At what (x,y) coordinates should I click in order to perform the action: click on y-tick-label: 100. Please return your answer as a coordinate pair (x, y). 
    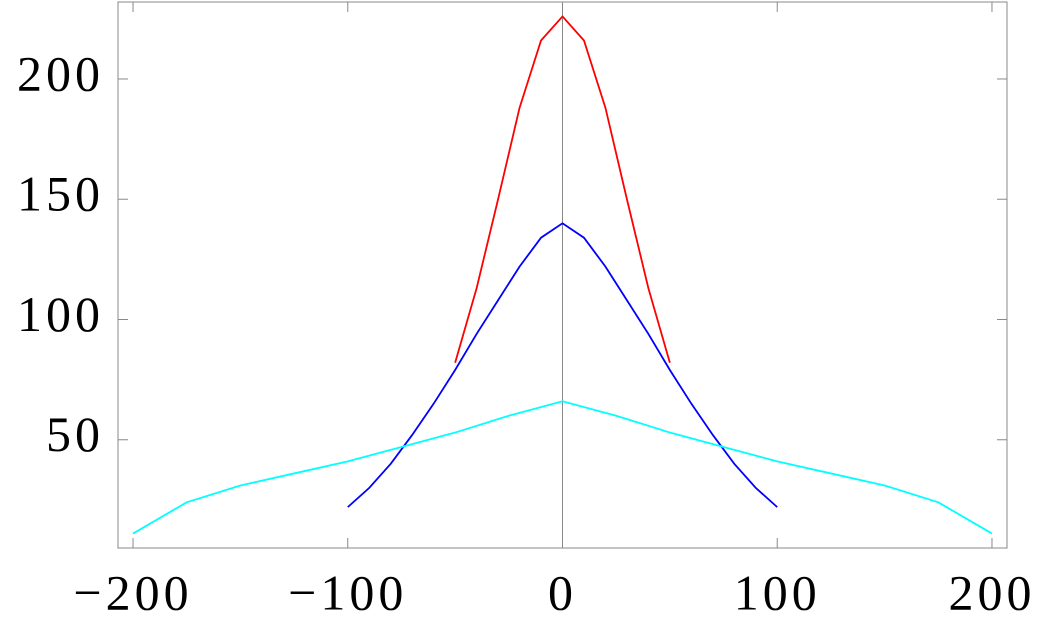
    Looking at the image, I should click on (60, 314).